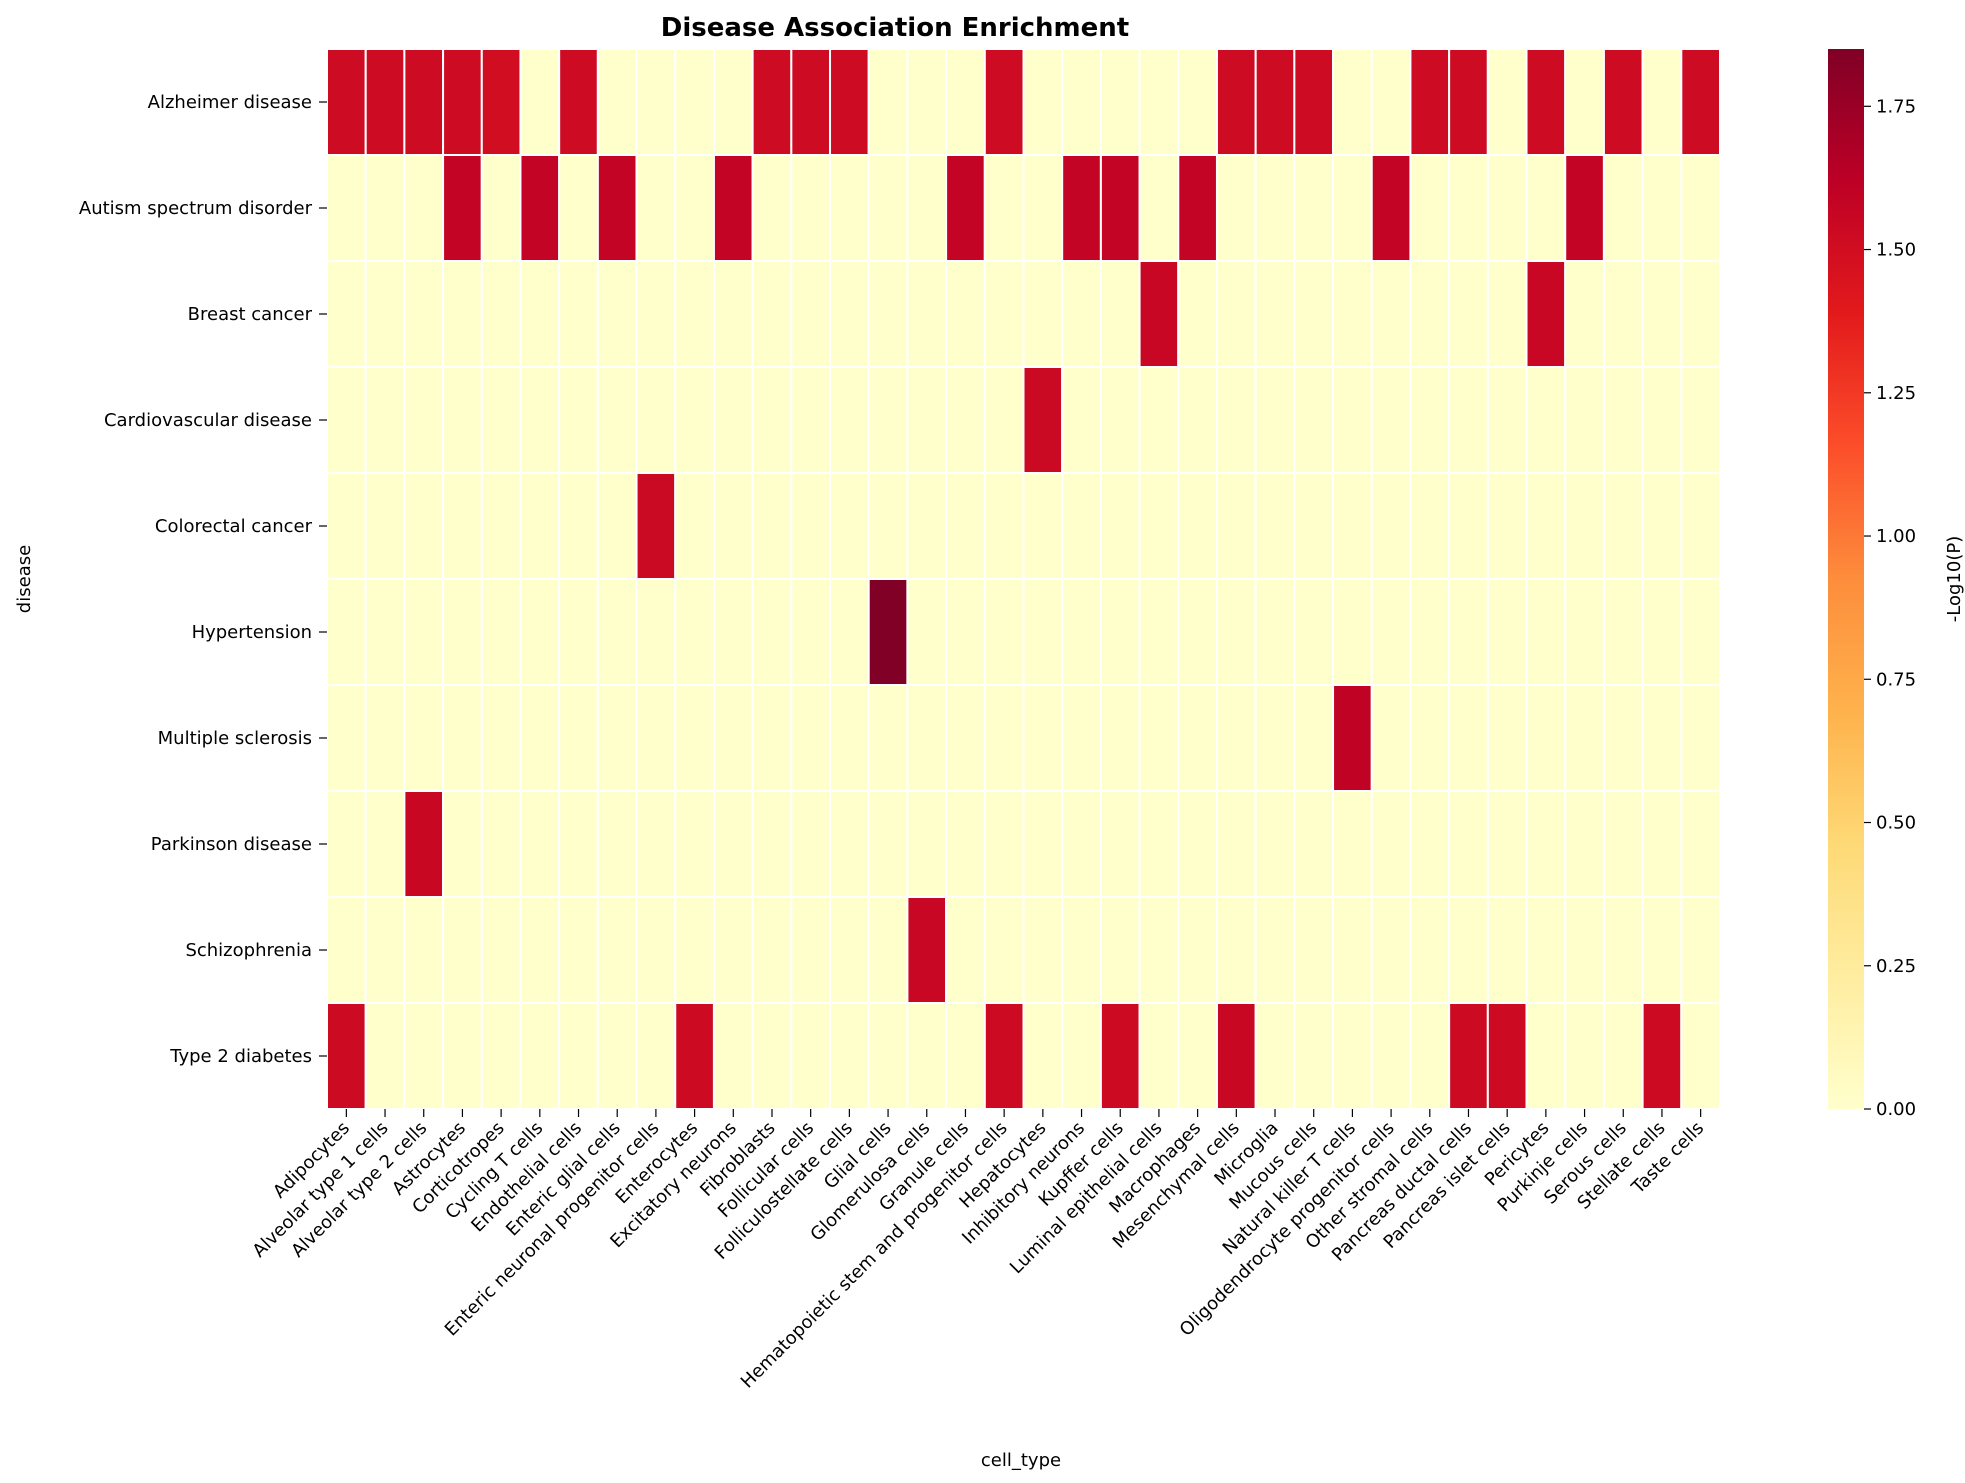  What do you see at coordinates (24, 579) in the screenshot?
I see `y-axis-label: disease` at bounding box center [24, 579].